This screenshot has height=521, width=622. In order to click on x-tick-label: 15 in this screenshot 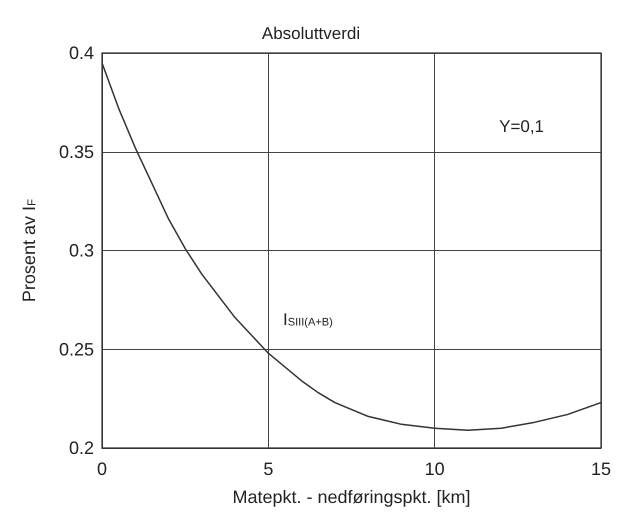, I will do `click(601, 469)`.